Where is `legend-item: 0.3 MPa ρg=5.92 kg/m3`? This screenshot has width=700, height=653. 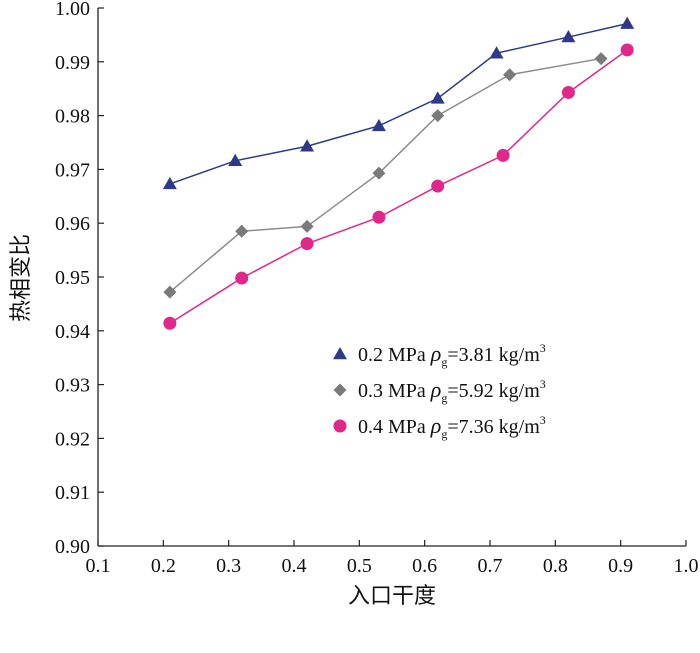
legend-item: 0.3 MPa ρg=5.92 kg/m3 is located at coordinates (439, 391).